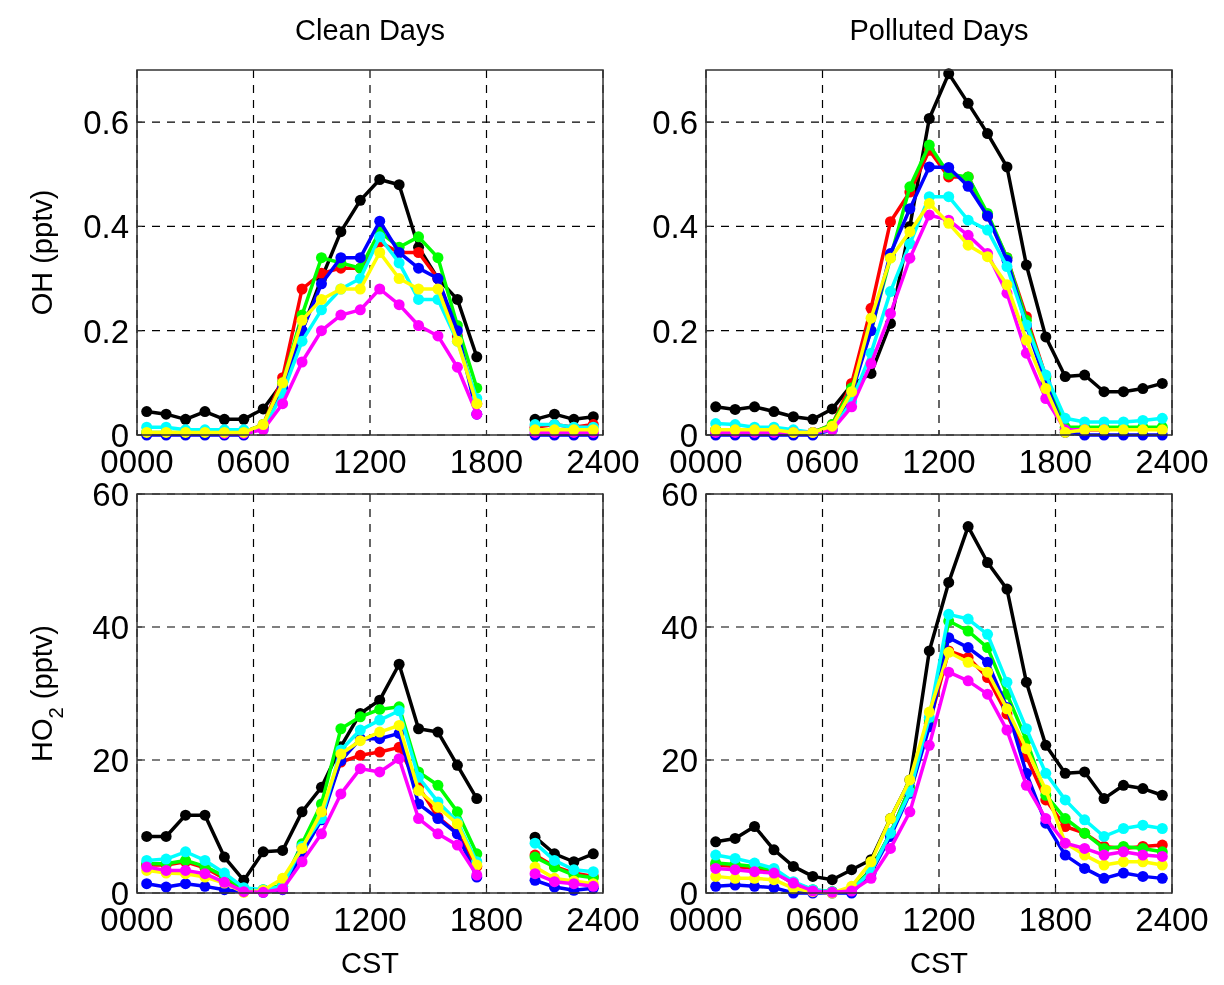  I want to click on y-axis-title: OH (pptv), so click(42, 252).